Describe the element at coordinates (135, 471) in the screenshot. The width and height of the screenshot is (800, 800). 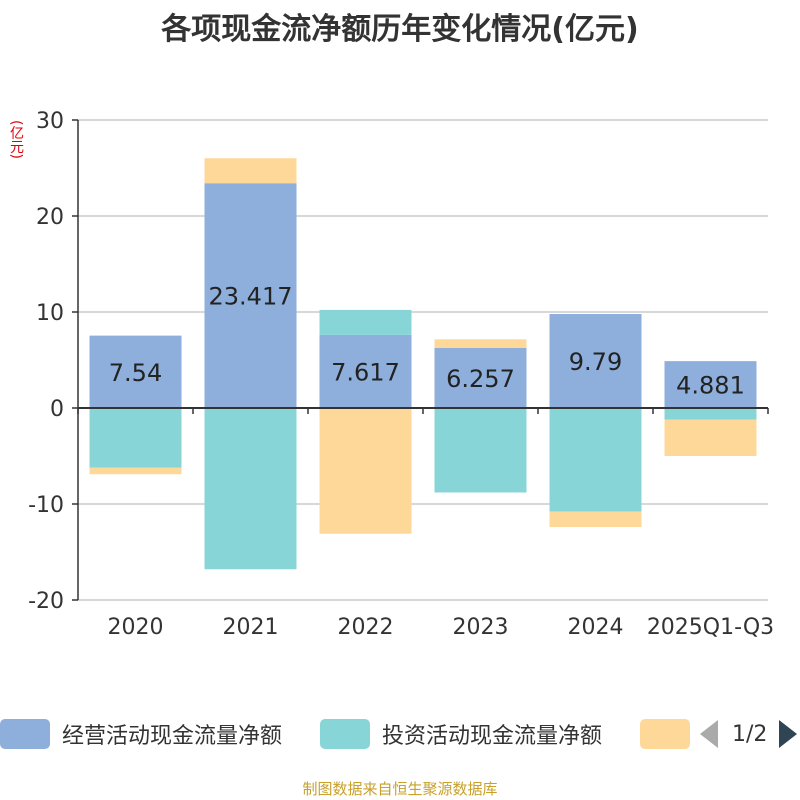
I see `bar-series2-2020` at that location.